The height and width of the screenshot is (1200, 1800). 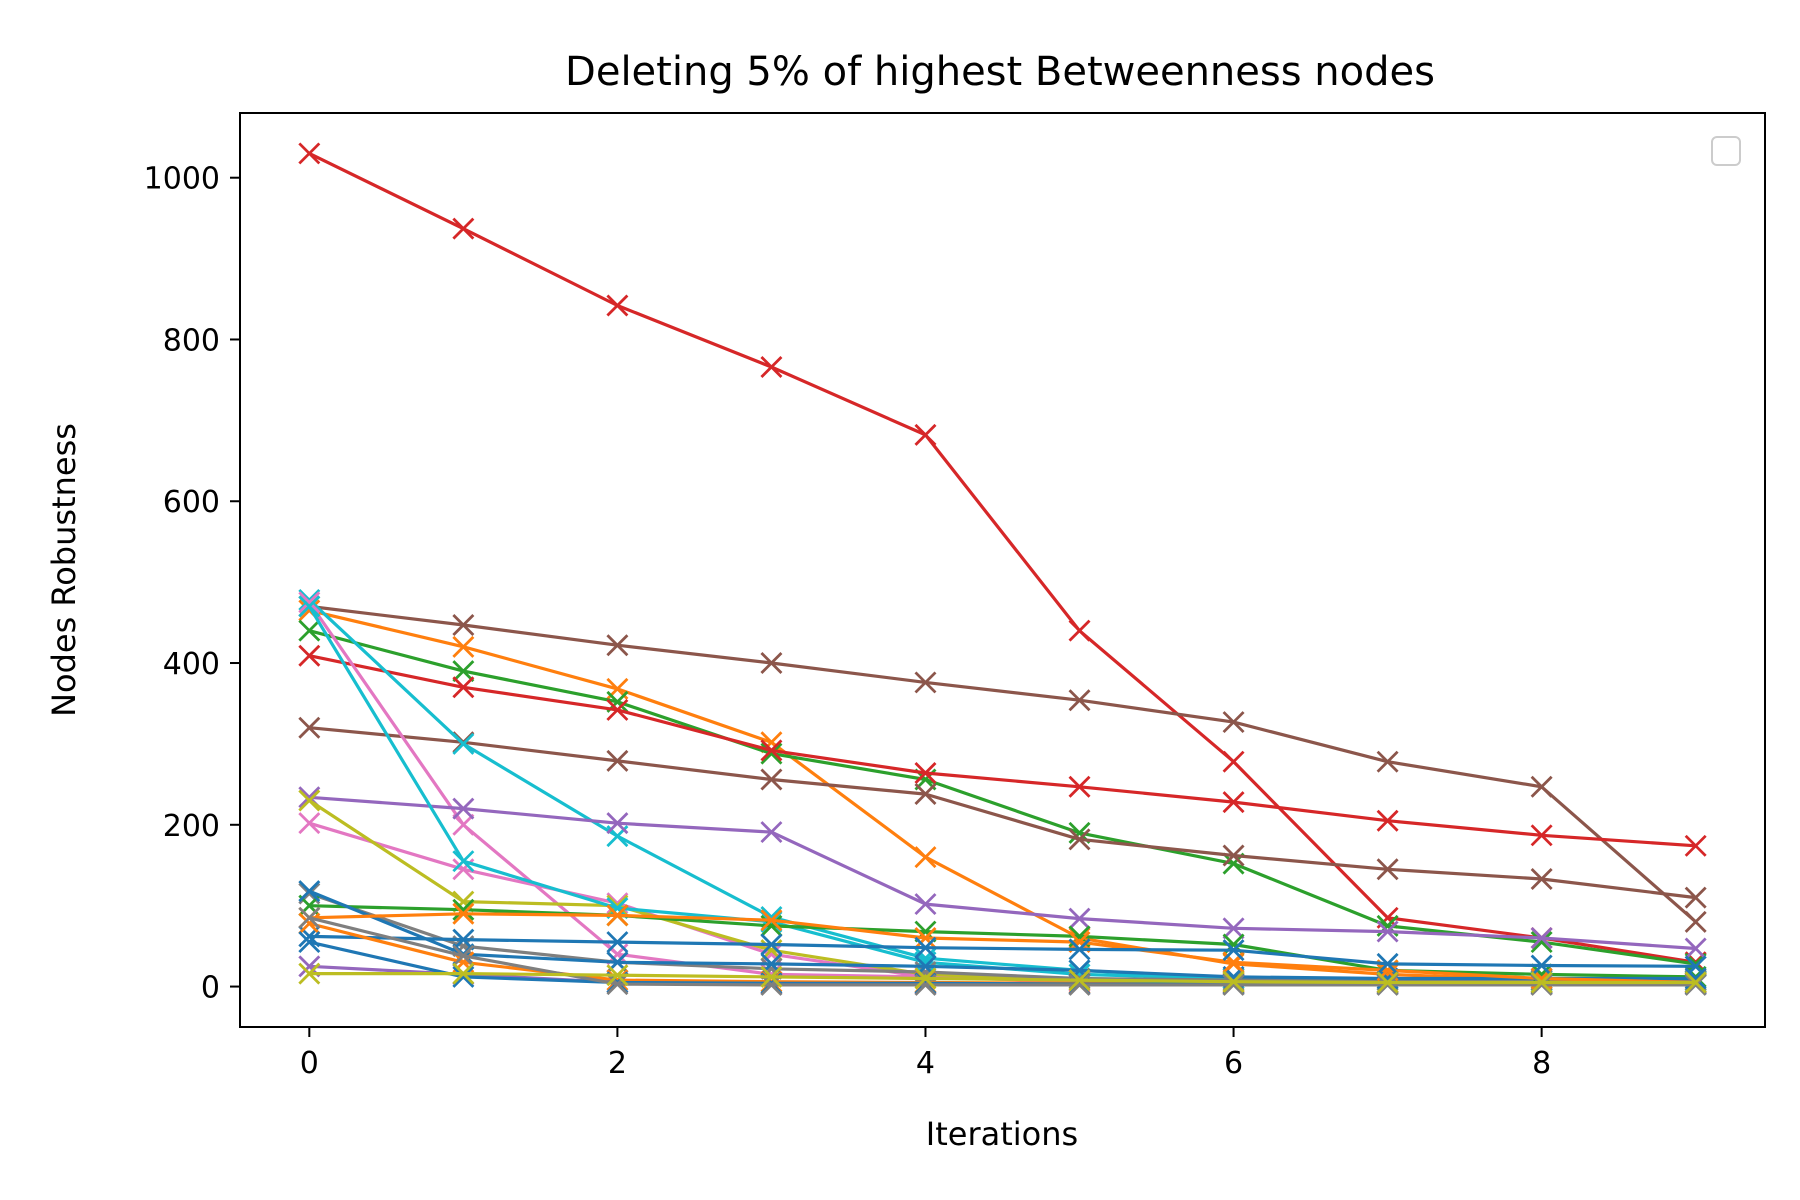 What do you see at coordinates (191, 664) in the screenshot?
I see `y-tick-label: 400` at bounding box center [191, 664].